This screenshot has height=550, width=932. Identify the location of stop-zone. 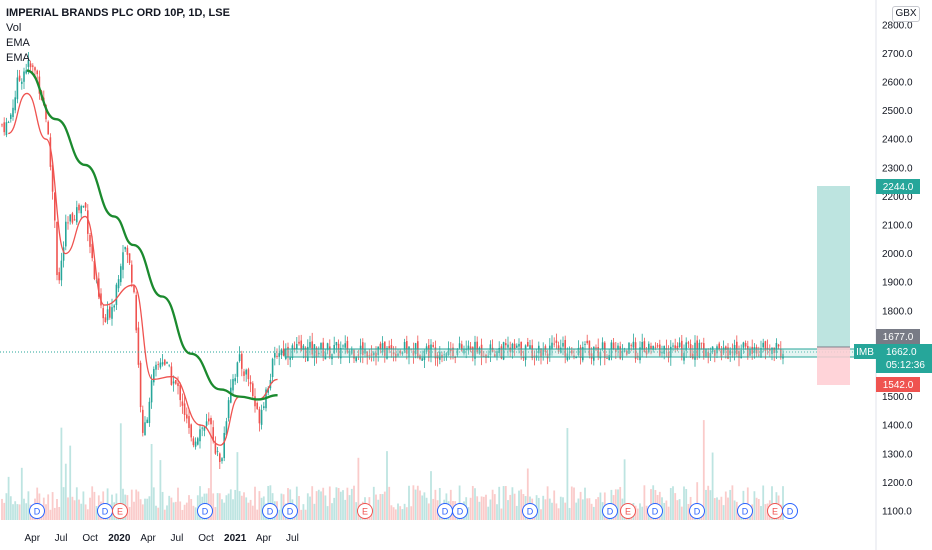
(833, 366).